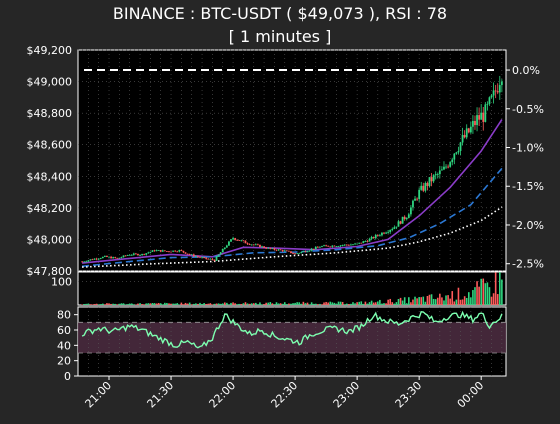 This screenshot has height=424, width=560. Describe the element at coordinates (99, 395) in the screenshot. I see `time-tick-label: 21:00` at that location.